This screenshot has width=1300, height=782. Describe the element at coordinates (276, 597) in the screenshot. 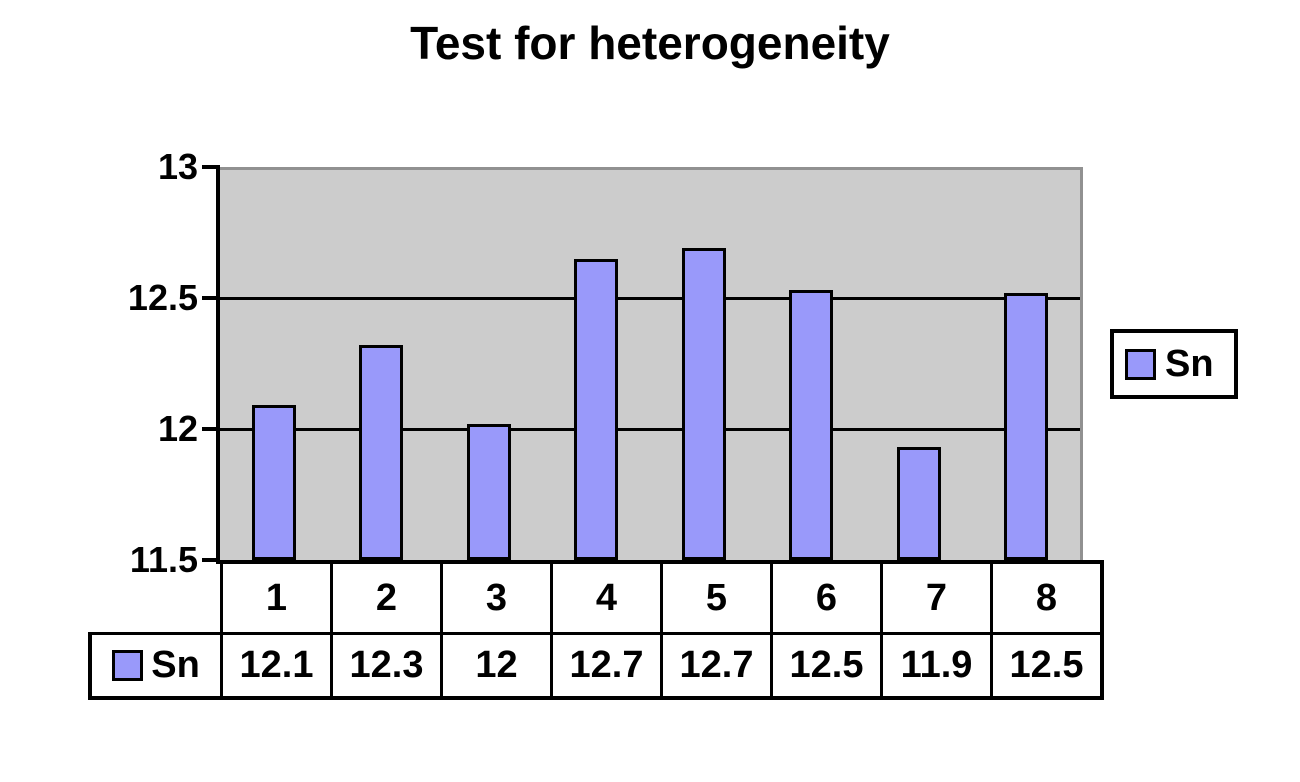

I see `x-category-cell: 1` at that location.